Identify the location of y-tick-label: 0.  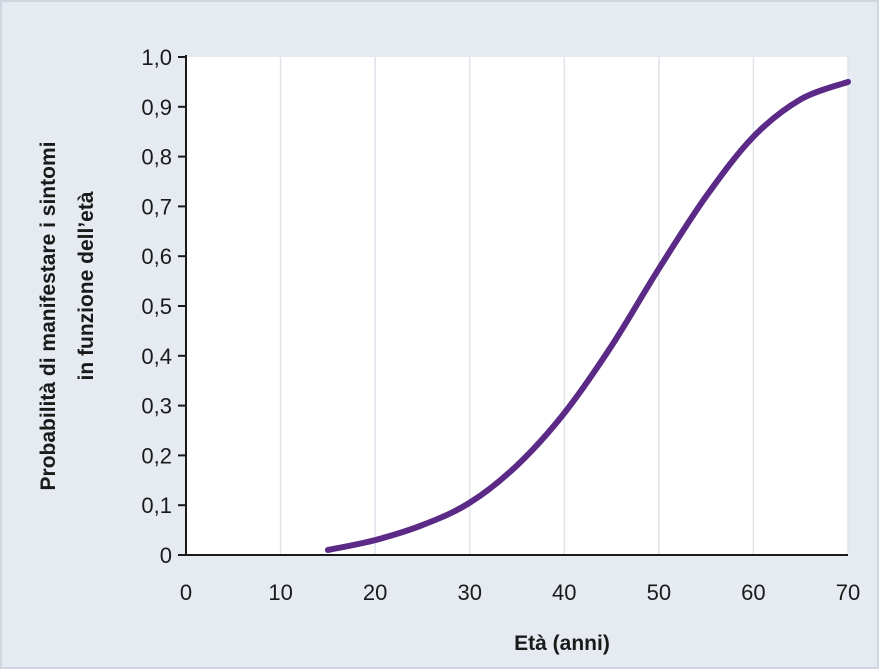
(166, 555).